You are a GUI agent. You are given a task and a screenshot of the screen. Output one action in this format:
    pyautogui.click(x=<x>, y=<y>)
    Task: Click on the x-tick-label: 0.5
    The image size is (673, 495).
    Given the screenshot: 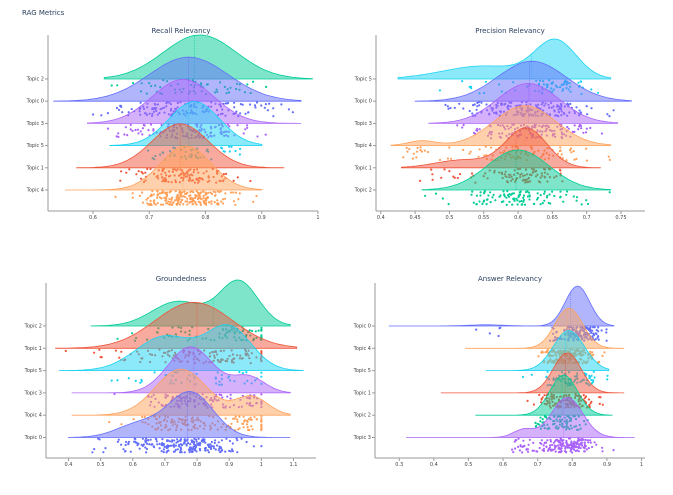 What is the action you would take?
    pyautogui.click(x=468, y=465)
    